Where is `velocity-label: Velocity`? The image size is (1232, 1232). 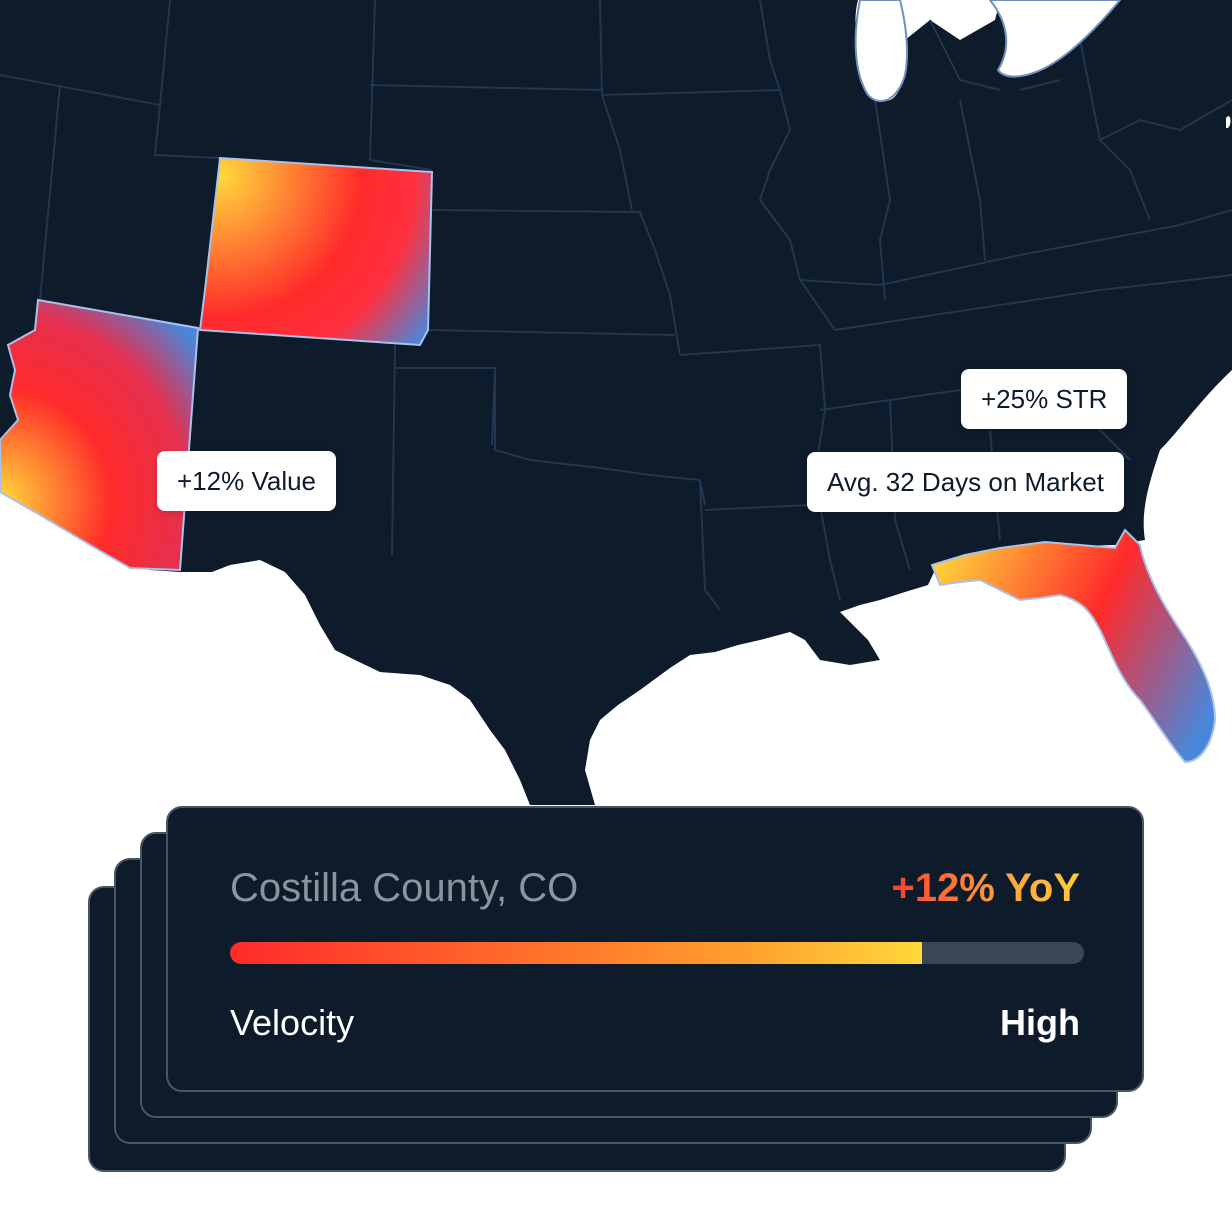
velocity-label: Velocity is located at coordinates (292, 1022).